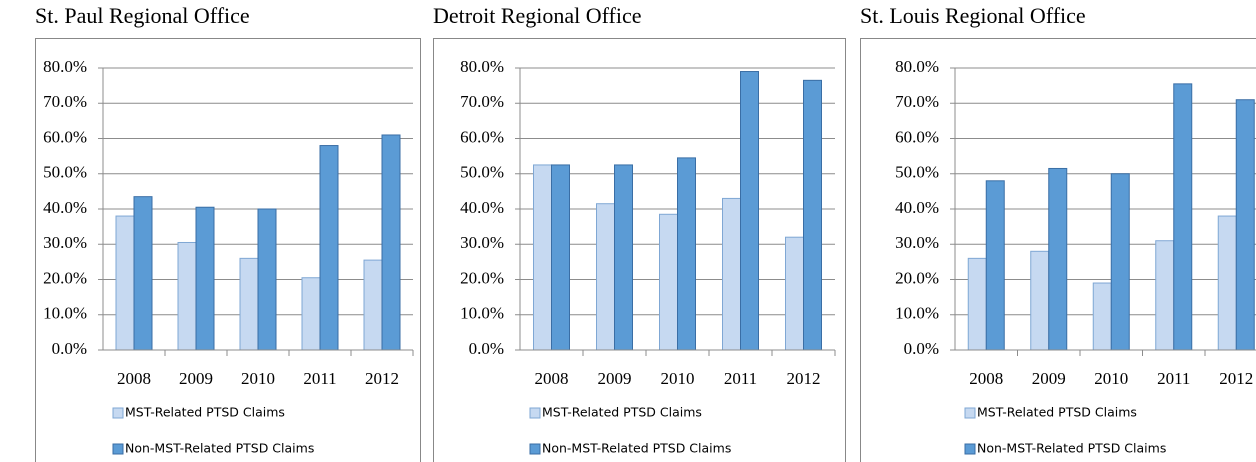 Image resolution: width=1256 pixels, height=462 pixels. I want to click on chart-title: Detroit Regional Office, so click(537, 15).